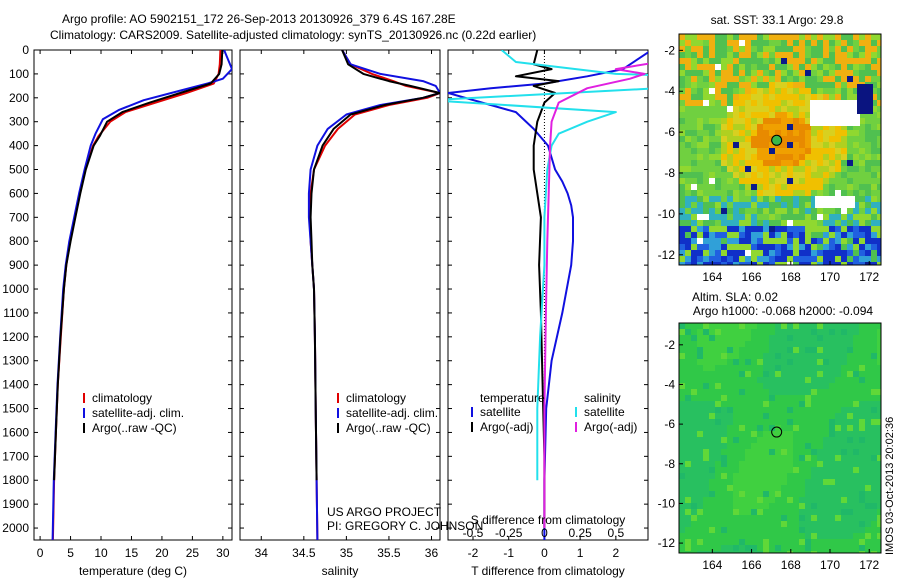 The height and width of the screenshot is (580, 900). I want to click on sla-map-title: Altim. SLA: 0.02, so click(735, 297).